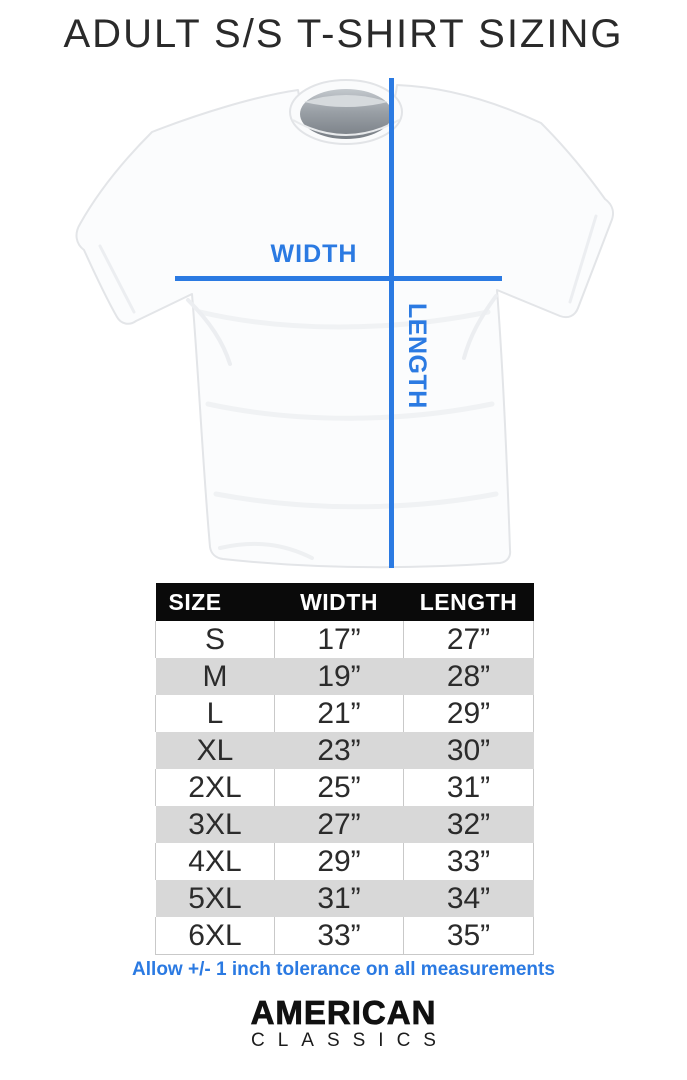  I want to click on table-row: L 21” 29”, so click(344, 713).